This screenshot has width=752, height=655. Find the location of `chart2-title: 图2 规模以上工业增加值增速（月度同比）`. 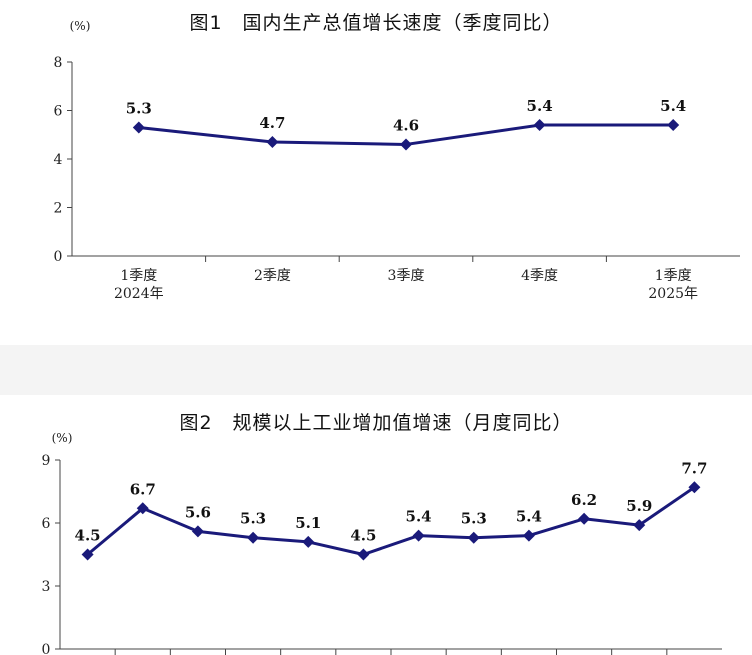

chart2-title: 图2 规模以上工业增加值增速（月度同比） is located at coordinates (376, 423).